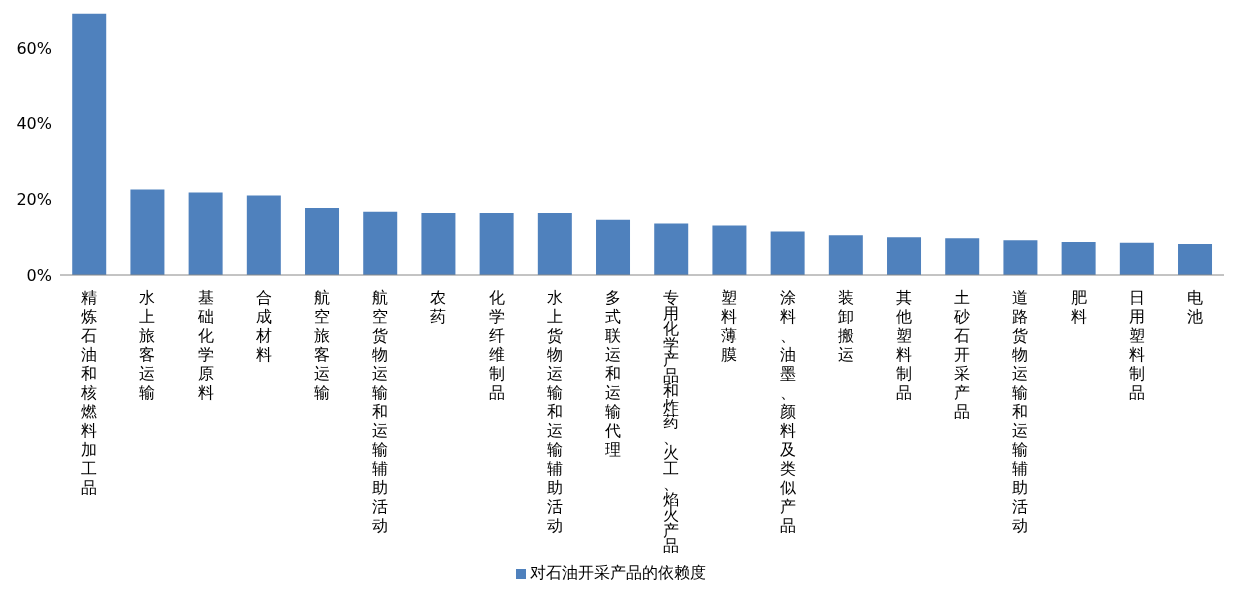 This screenshot has width=1236, height=592. I want to click on category-label: 多式联运和运输代理, so click(612, 373).